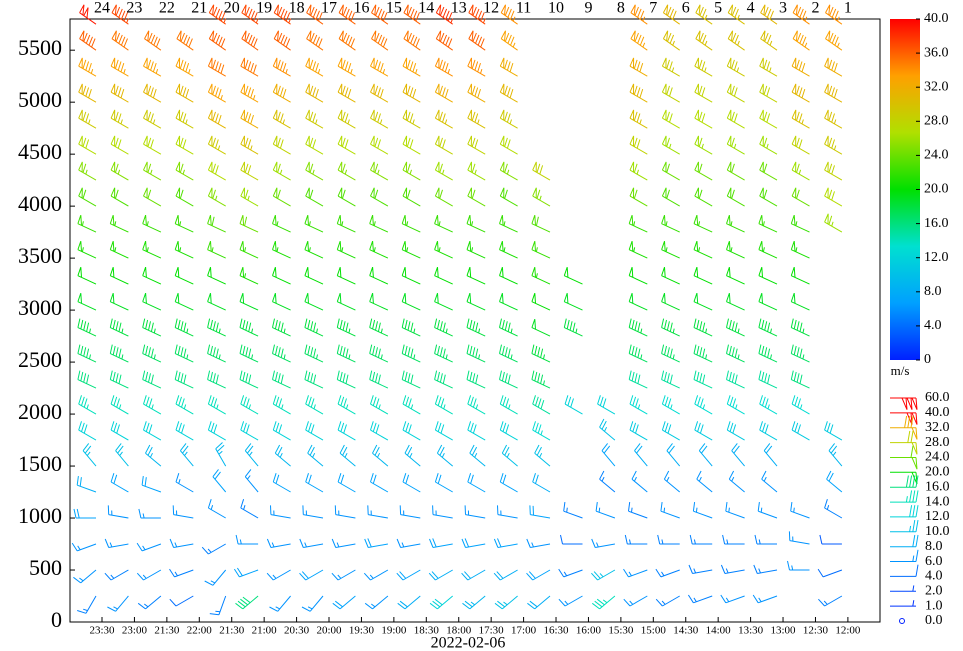 The width and height of the screenshot is (963, 651). I want to click on legend-label: 12.0, so click(937, 516).